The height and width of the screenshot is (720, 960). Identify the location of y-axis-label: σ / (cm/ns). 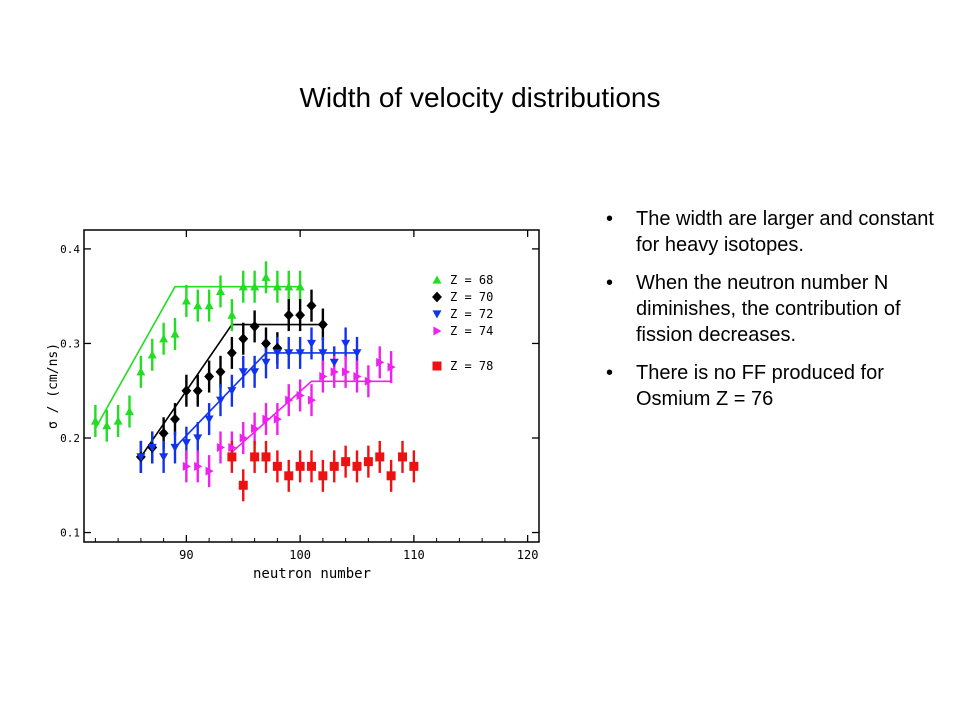
(53, 386).